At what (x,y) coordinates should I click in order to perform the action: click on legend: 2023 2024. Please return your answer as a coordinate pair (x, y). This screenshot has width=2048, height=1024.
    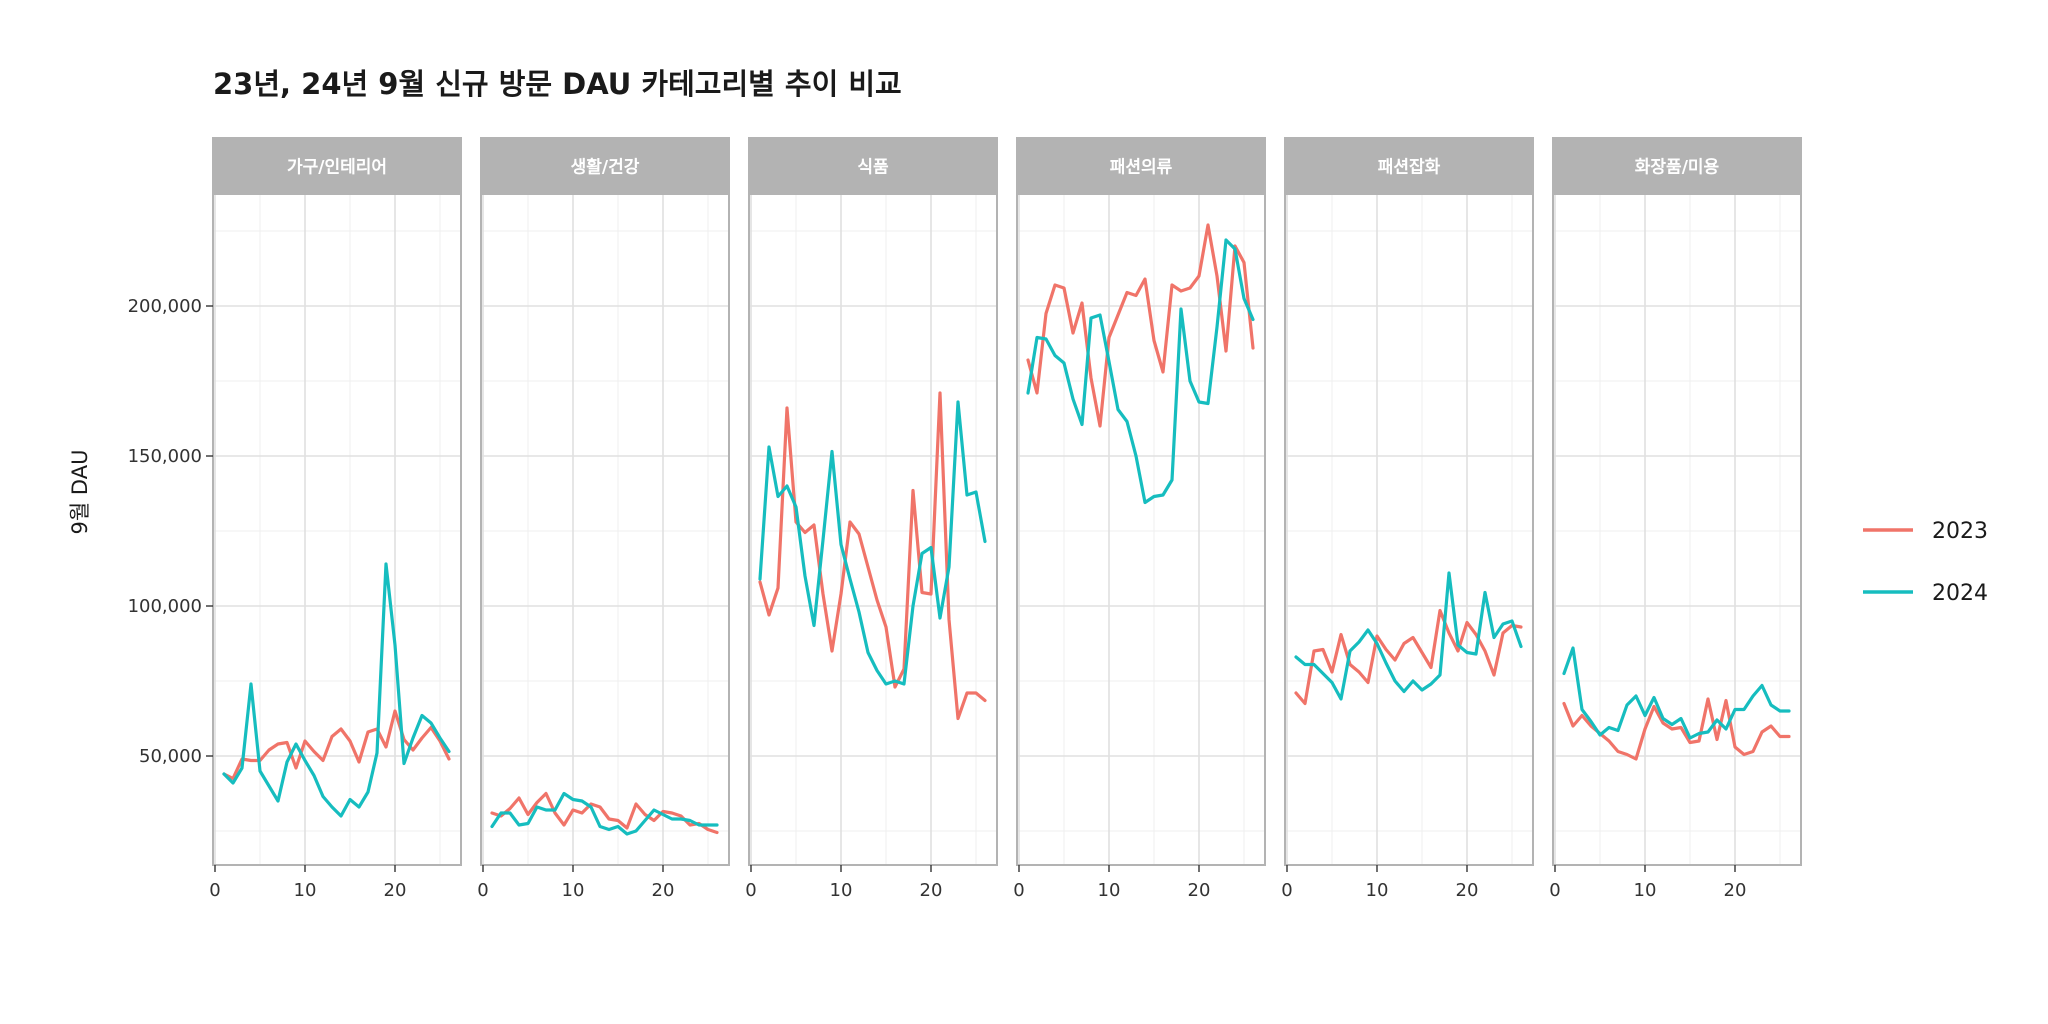
    Looking at the image, I should click on (1925, 562).